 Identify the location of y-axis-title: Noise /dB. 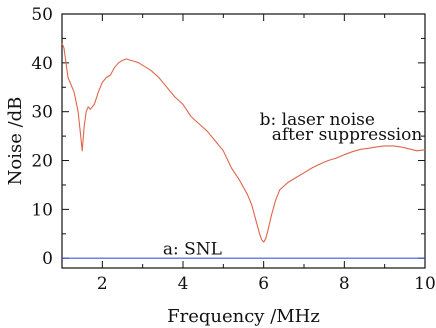
(15, 141).